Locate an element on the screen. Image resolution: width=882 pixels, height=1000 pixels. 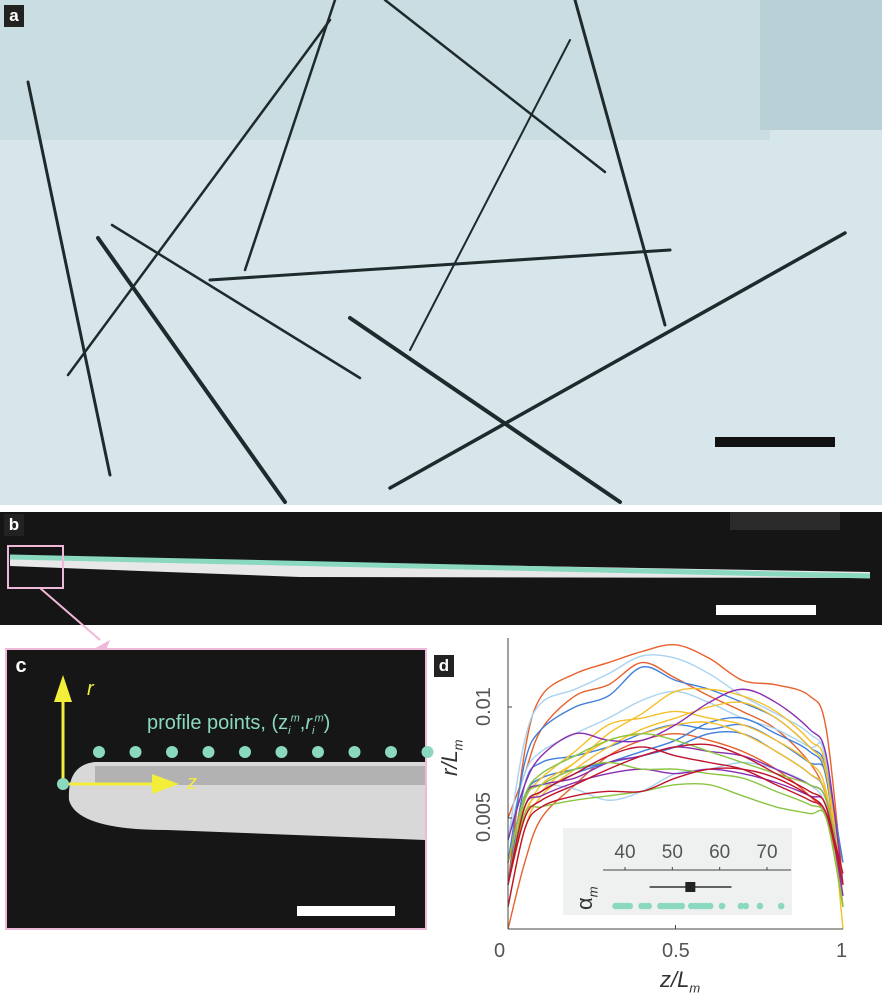
panel-label-c: c is located at coordinates (21, 666).